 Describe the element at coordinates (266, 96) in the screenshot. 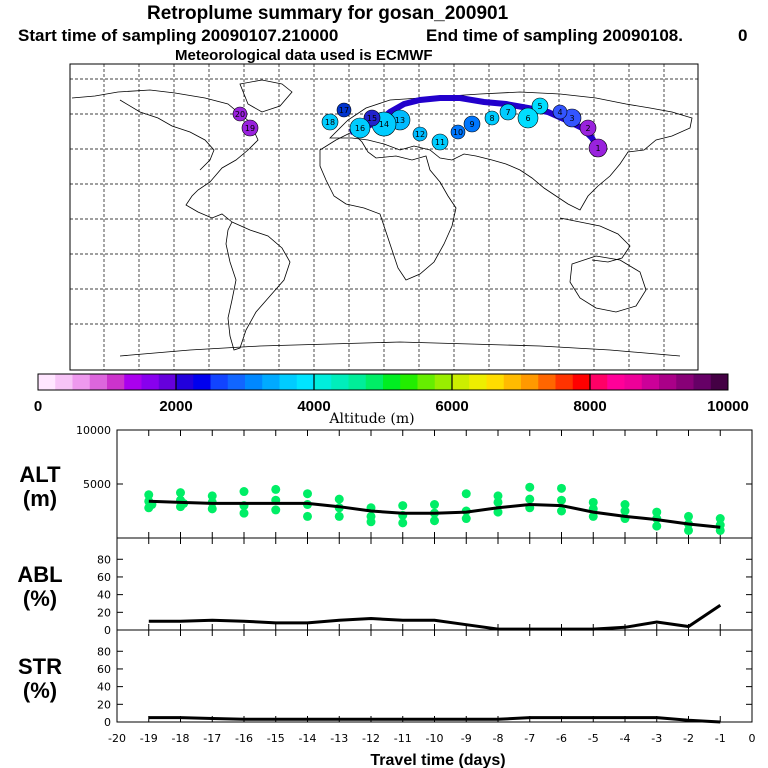

I see `greenland-coast` at that location.